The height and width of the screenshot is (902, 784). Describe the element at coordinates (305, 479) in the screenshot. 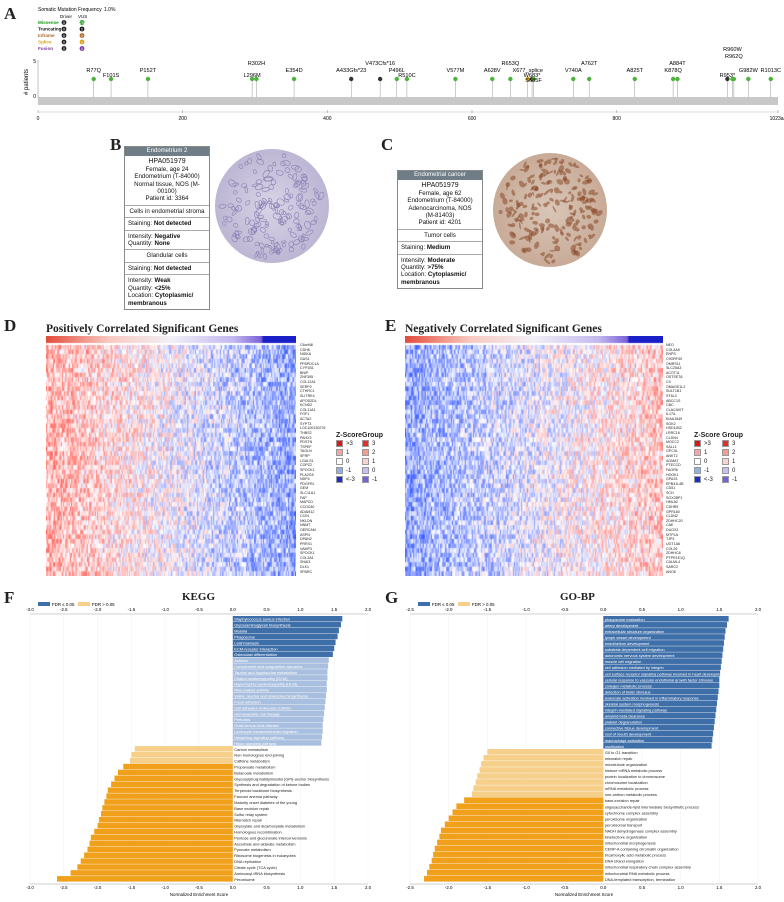

I see `gene-label: NDP4` at that location.